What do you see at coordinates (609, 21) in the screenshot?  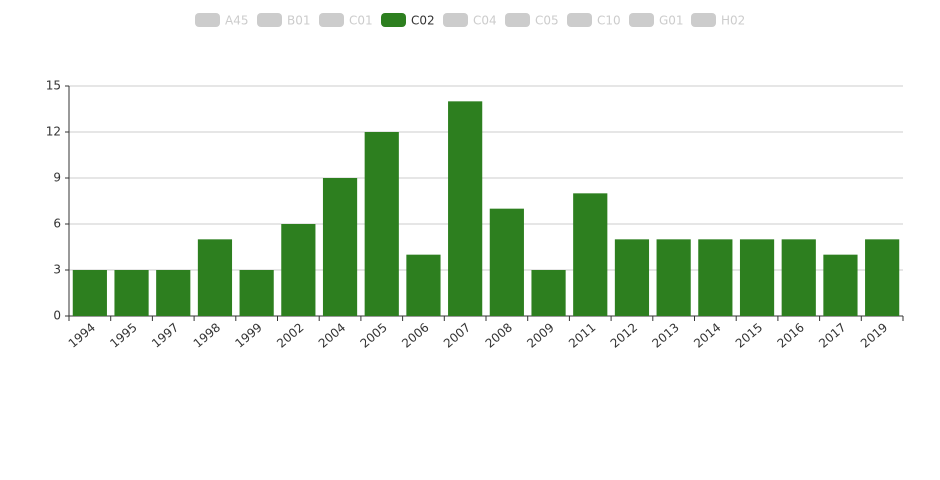 I see `legend-label: C10` at bounding box center [609, 21].